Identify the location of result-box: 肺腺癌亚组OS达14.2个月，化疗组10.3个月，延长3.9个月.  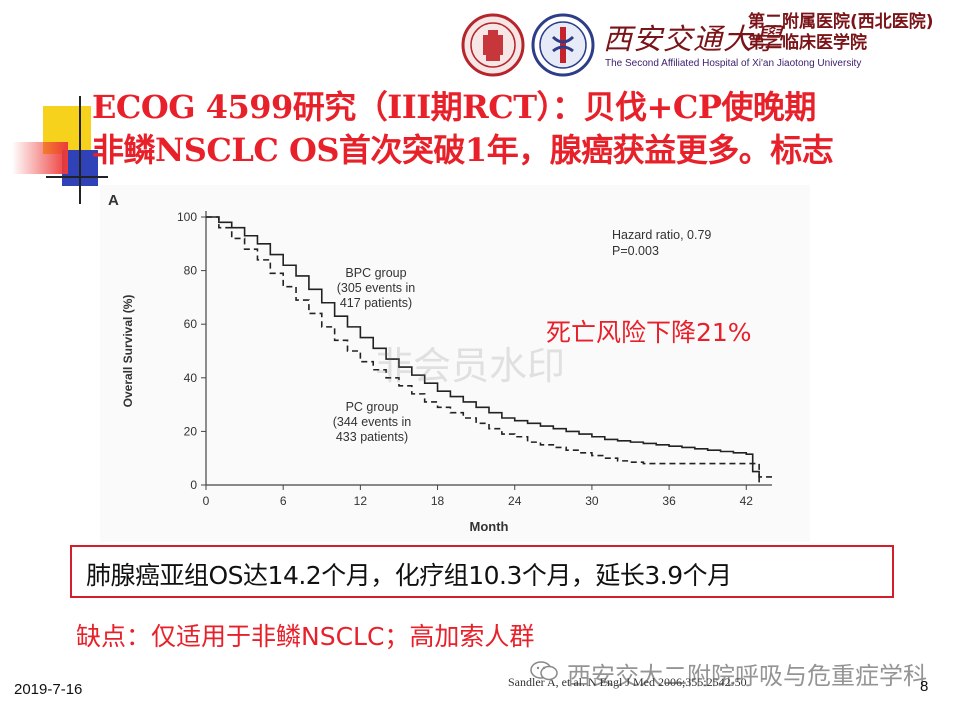
(482, 571).